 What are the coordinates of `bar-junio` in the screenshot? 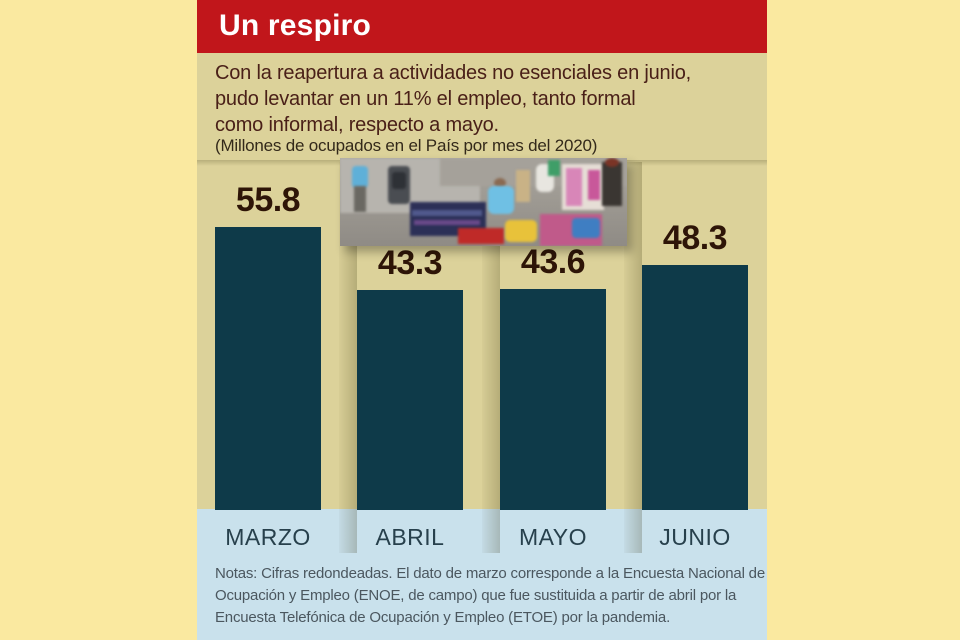 It's located at (695, 387).